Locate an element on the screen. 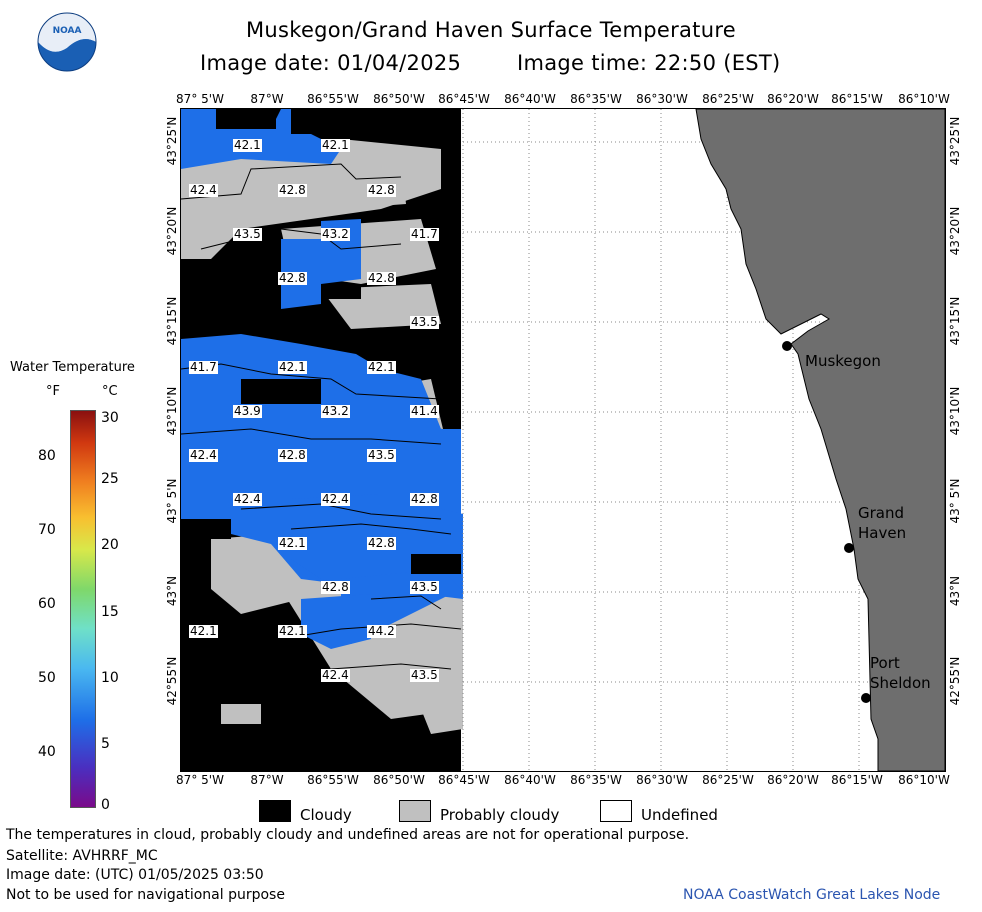 The height and width of the screenshot is (912, 982). utc-date-text: Image date: (UTC) 01/05/2025 03:50 is located at coordinates (135, 875).